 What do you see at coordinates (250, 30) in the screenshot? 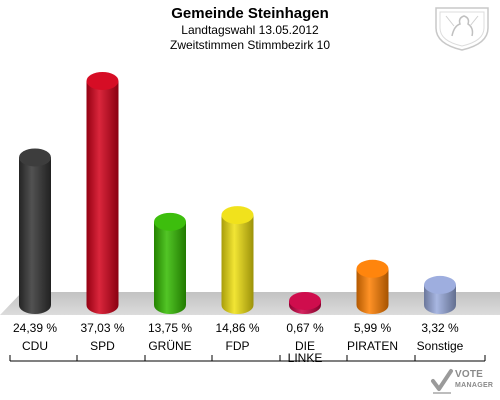
I see `chart-subtitle-1: Landtagswahl 13.05.2012` at bounding box center [250, 30].